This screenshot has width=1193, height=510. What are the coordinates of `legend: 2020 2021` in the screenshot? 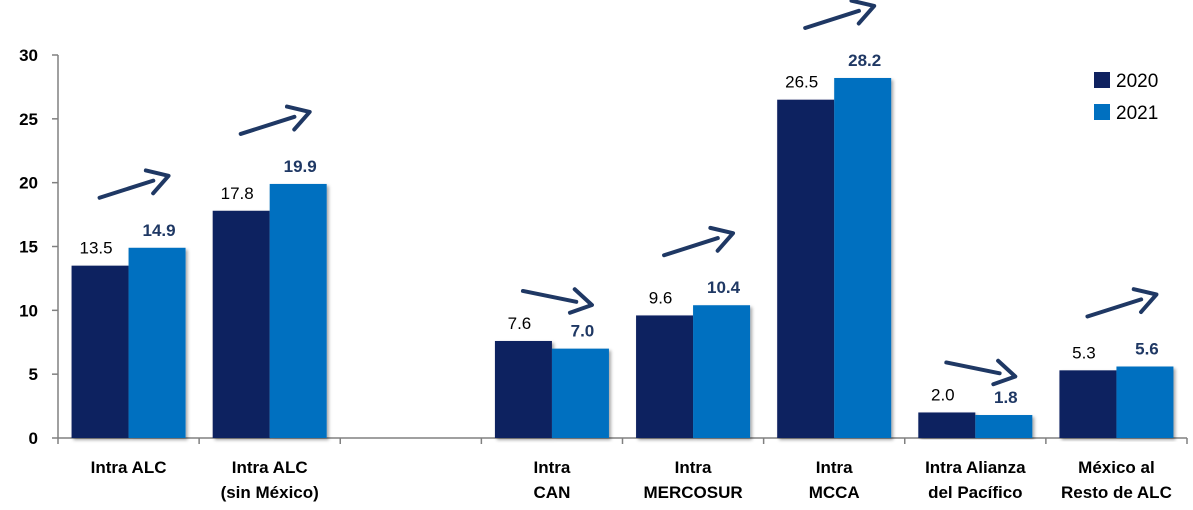 It's located at (1126, 97).